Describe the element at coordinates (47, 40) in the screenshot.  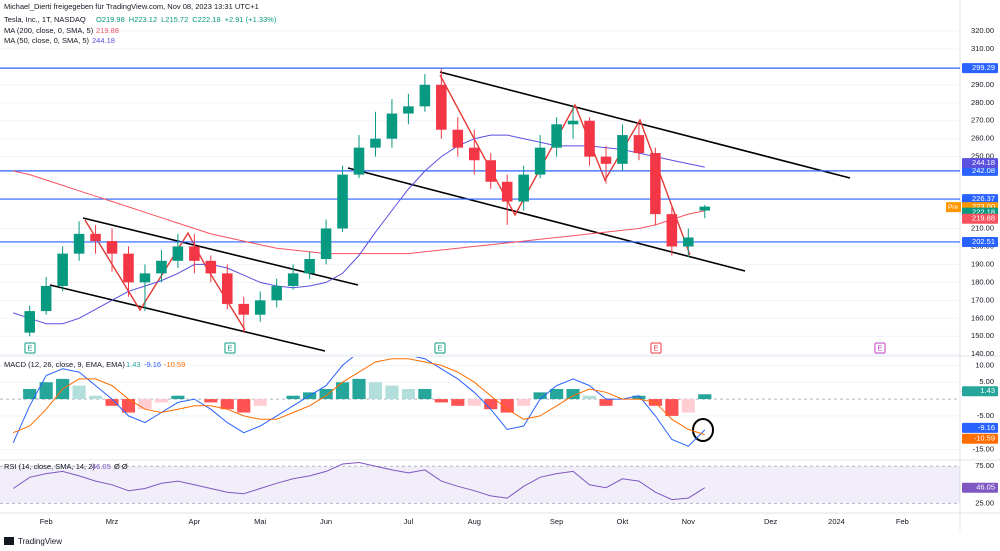
I see `legend-entry: MA (50, close, 0, SMA, 5)` at that location.